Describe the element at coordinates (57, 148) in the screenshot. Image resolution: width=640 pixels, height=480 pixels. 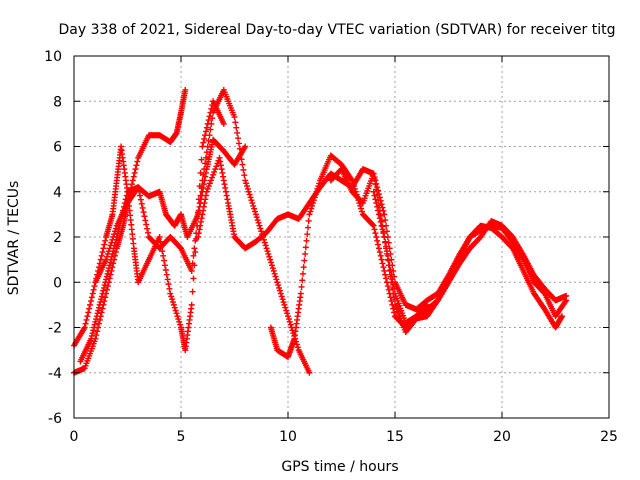
I see `y-tick-label: 6` at that location.